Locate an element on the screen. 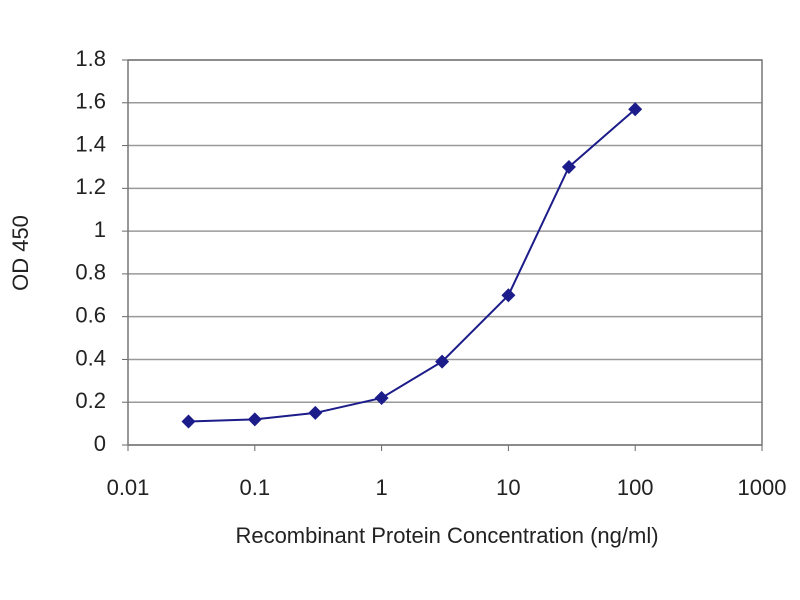 This screenshot has width=800, height=600. y-tick-label: 0.6 is located at coordinates (90, 314).